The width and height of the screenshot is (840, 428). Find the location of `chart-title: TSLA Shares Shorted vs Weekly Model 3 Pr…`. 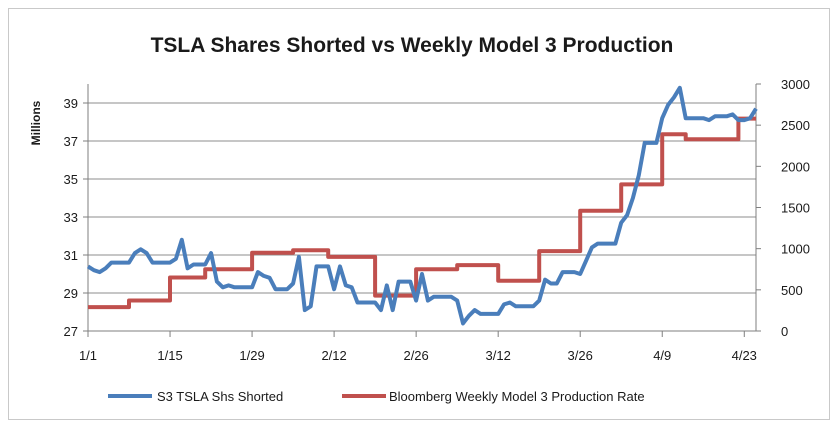

chart-title: TSLA Shares Shorted vs Weekly Model 3 Pr… is located at coordinates (412, 45).